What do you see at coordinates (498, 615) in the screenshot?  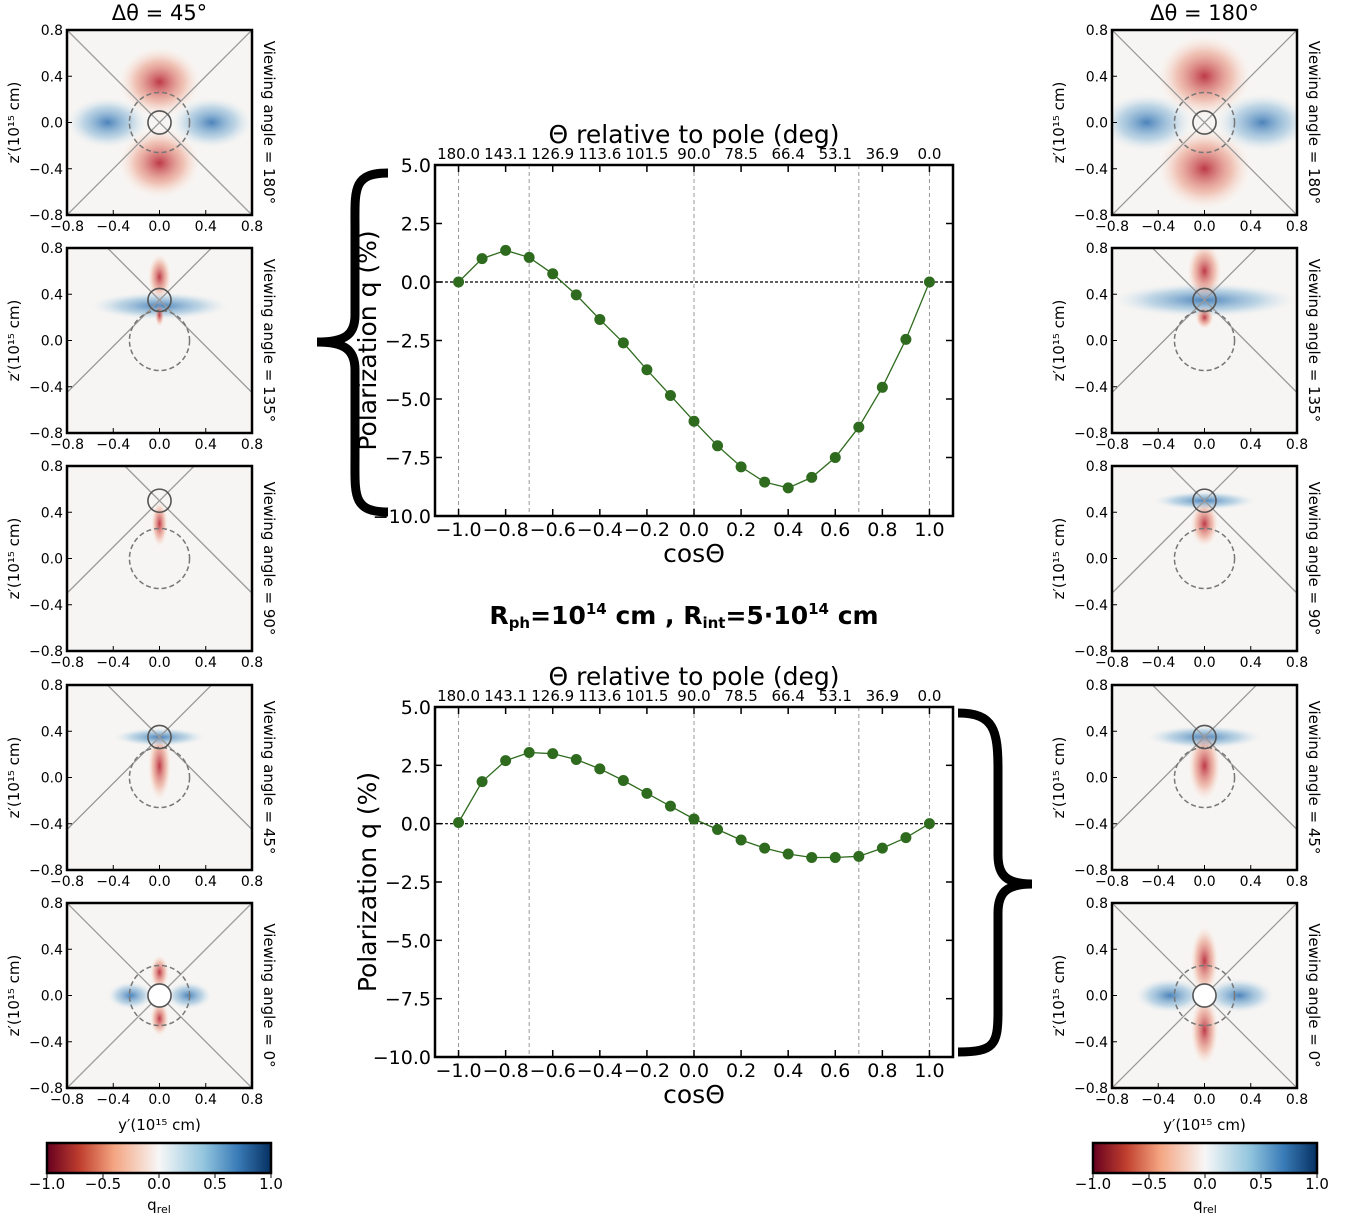 I see `annotation-part: R` at bounding box center [498, 615].